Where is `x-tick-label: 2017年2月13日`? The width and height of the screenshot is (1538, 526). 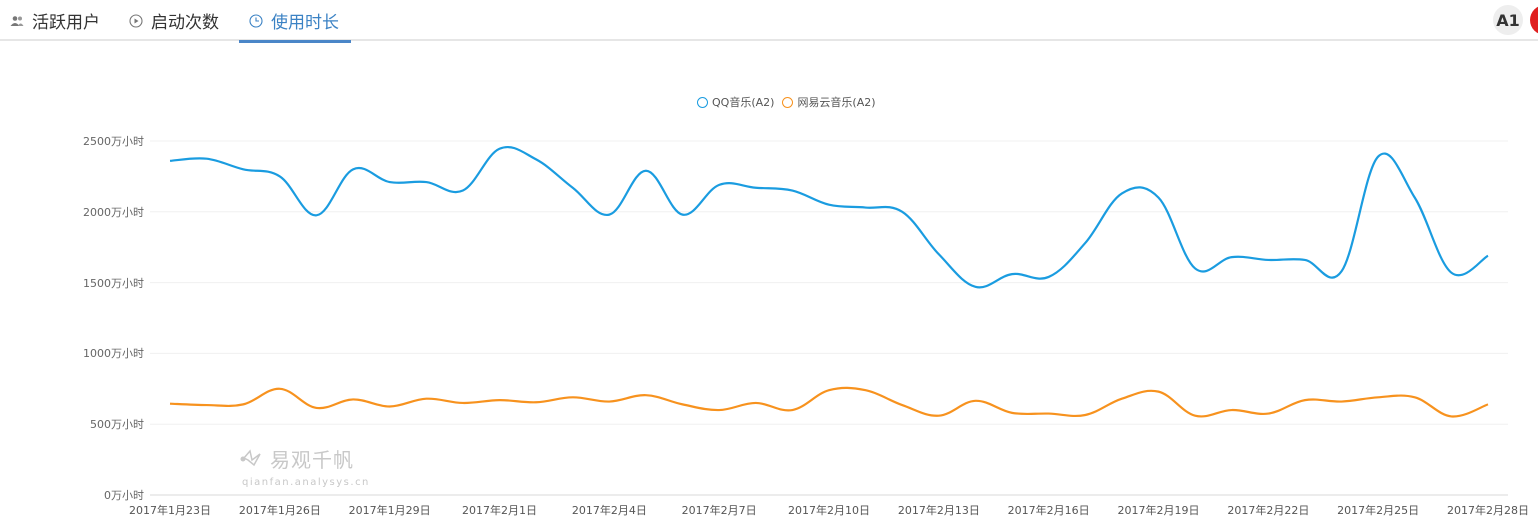
x-tick-label: 2017年2月13日 is located at coordinates (938, 510).